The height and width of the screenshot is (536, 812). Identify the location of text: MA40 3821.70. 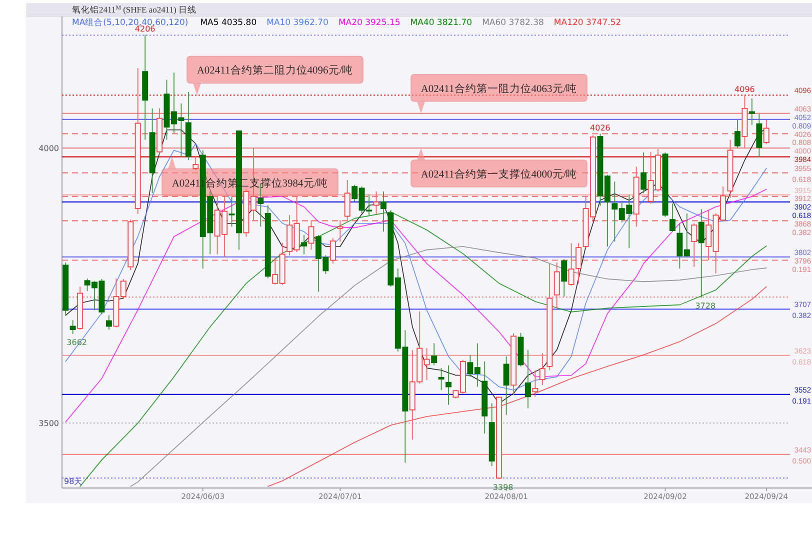
(441, 23).